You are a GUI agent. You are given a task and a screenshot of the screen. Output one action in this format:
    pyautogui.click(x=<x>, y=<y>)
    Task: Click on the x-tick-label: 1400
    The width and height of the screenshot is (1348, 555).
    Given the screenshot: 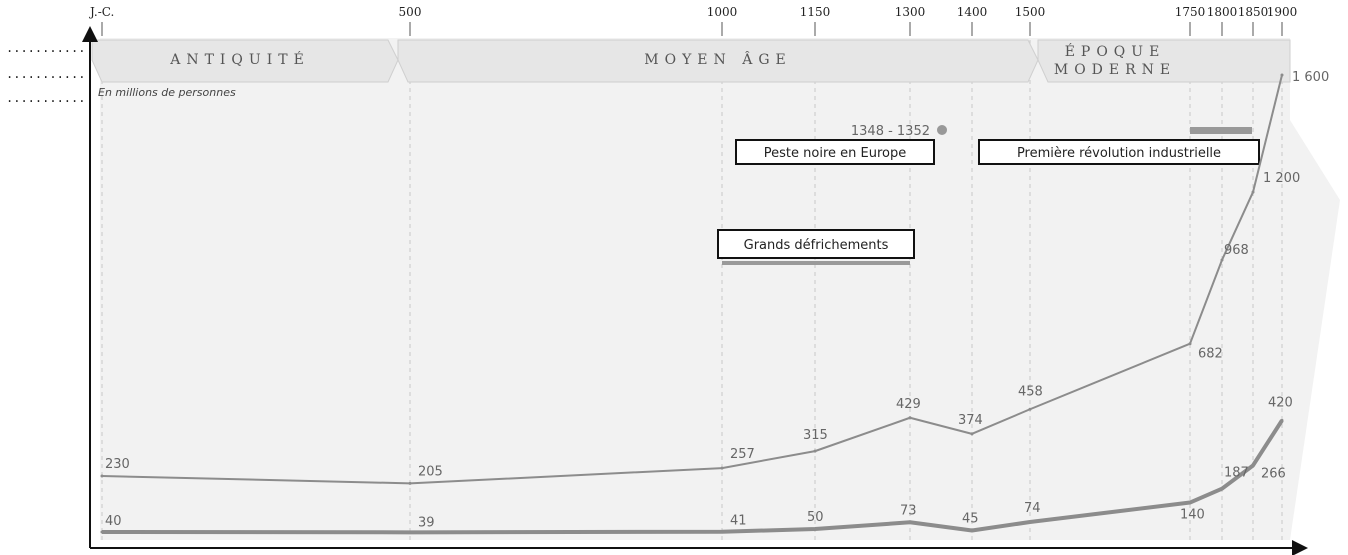 What is the action you would take?
    pyautogui.click(x=972, y=12)
    